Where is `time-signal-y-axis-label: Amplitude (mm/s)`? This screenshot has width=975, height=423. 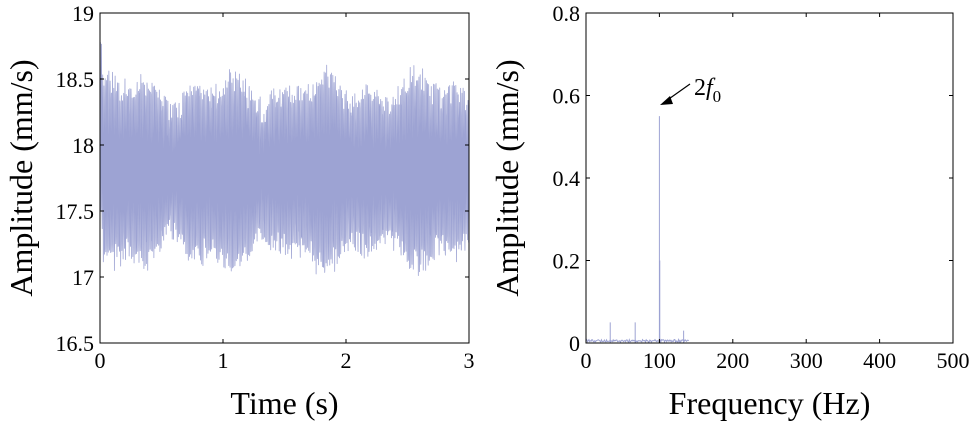 time-signal-y-axis-label: Amplitude (mm/s) is located at coordinates (21, 177).